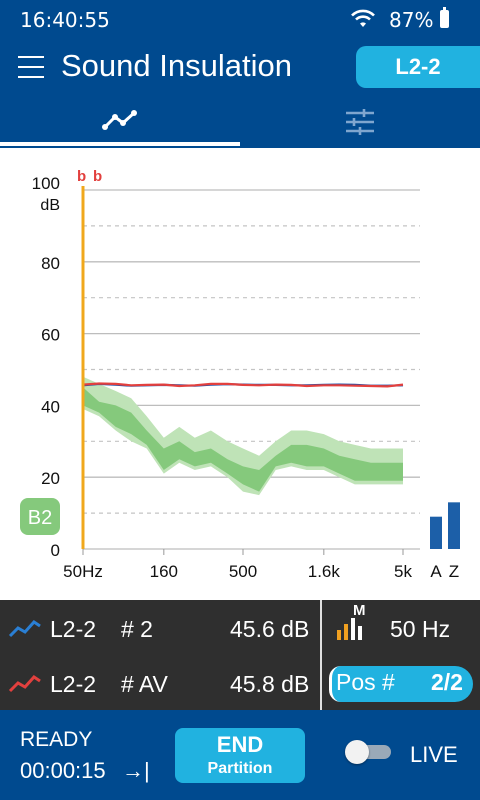 This screenshot has height=800, width=480. Describe the element at coordinates (447, 682) in the screenshot. I see `pos-value: 2/2` at that location.